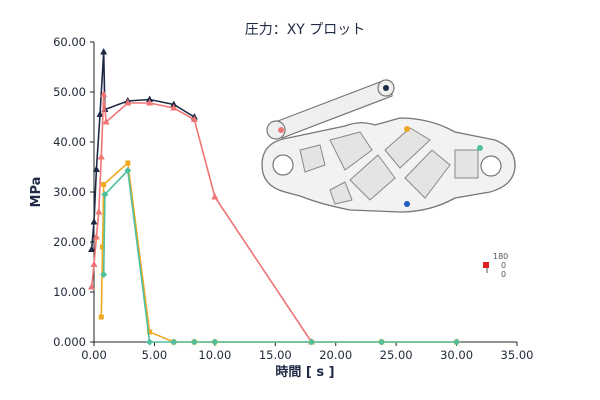 This screenshot has height=400, width=600. I want to click on triad-label-2: 0, so click(503, 265).